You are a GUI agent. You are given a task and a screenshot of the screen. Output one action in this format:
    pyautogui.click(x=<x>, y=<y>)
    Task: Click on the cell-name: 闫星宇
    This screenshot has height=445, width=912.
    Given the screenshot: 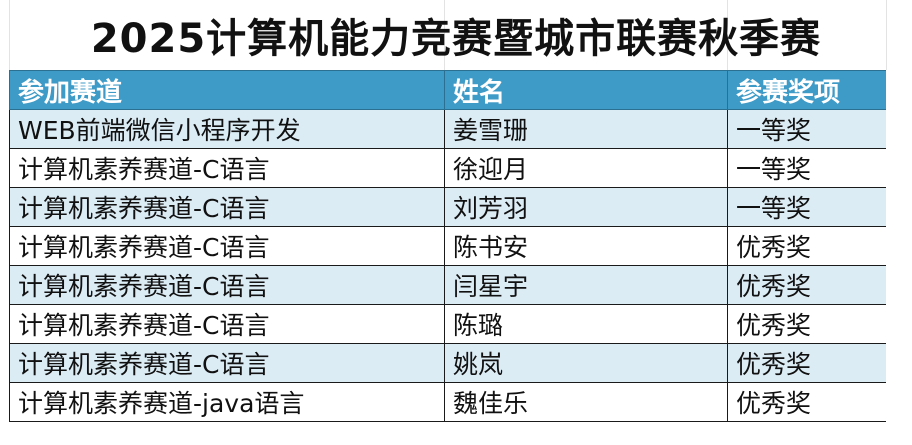 What is the action you would take?
    pyautogui.click(x=586, y=285)
    